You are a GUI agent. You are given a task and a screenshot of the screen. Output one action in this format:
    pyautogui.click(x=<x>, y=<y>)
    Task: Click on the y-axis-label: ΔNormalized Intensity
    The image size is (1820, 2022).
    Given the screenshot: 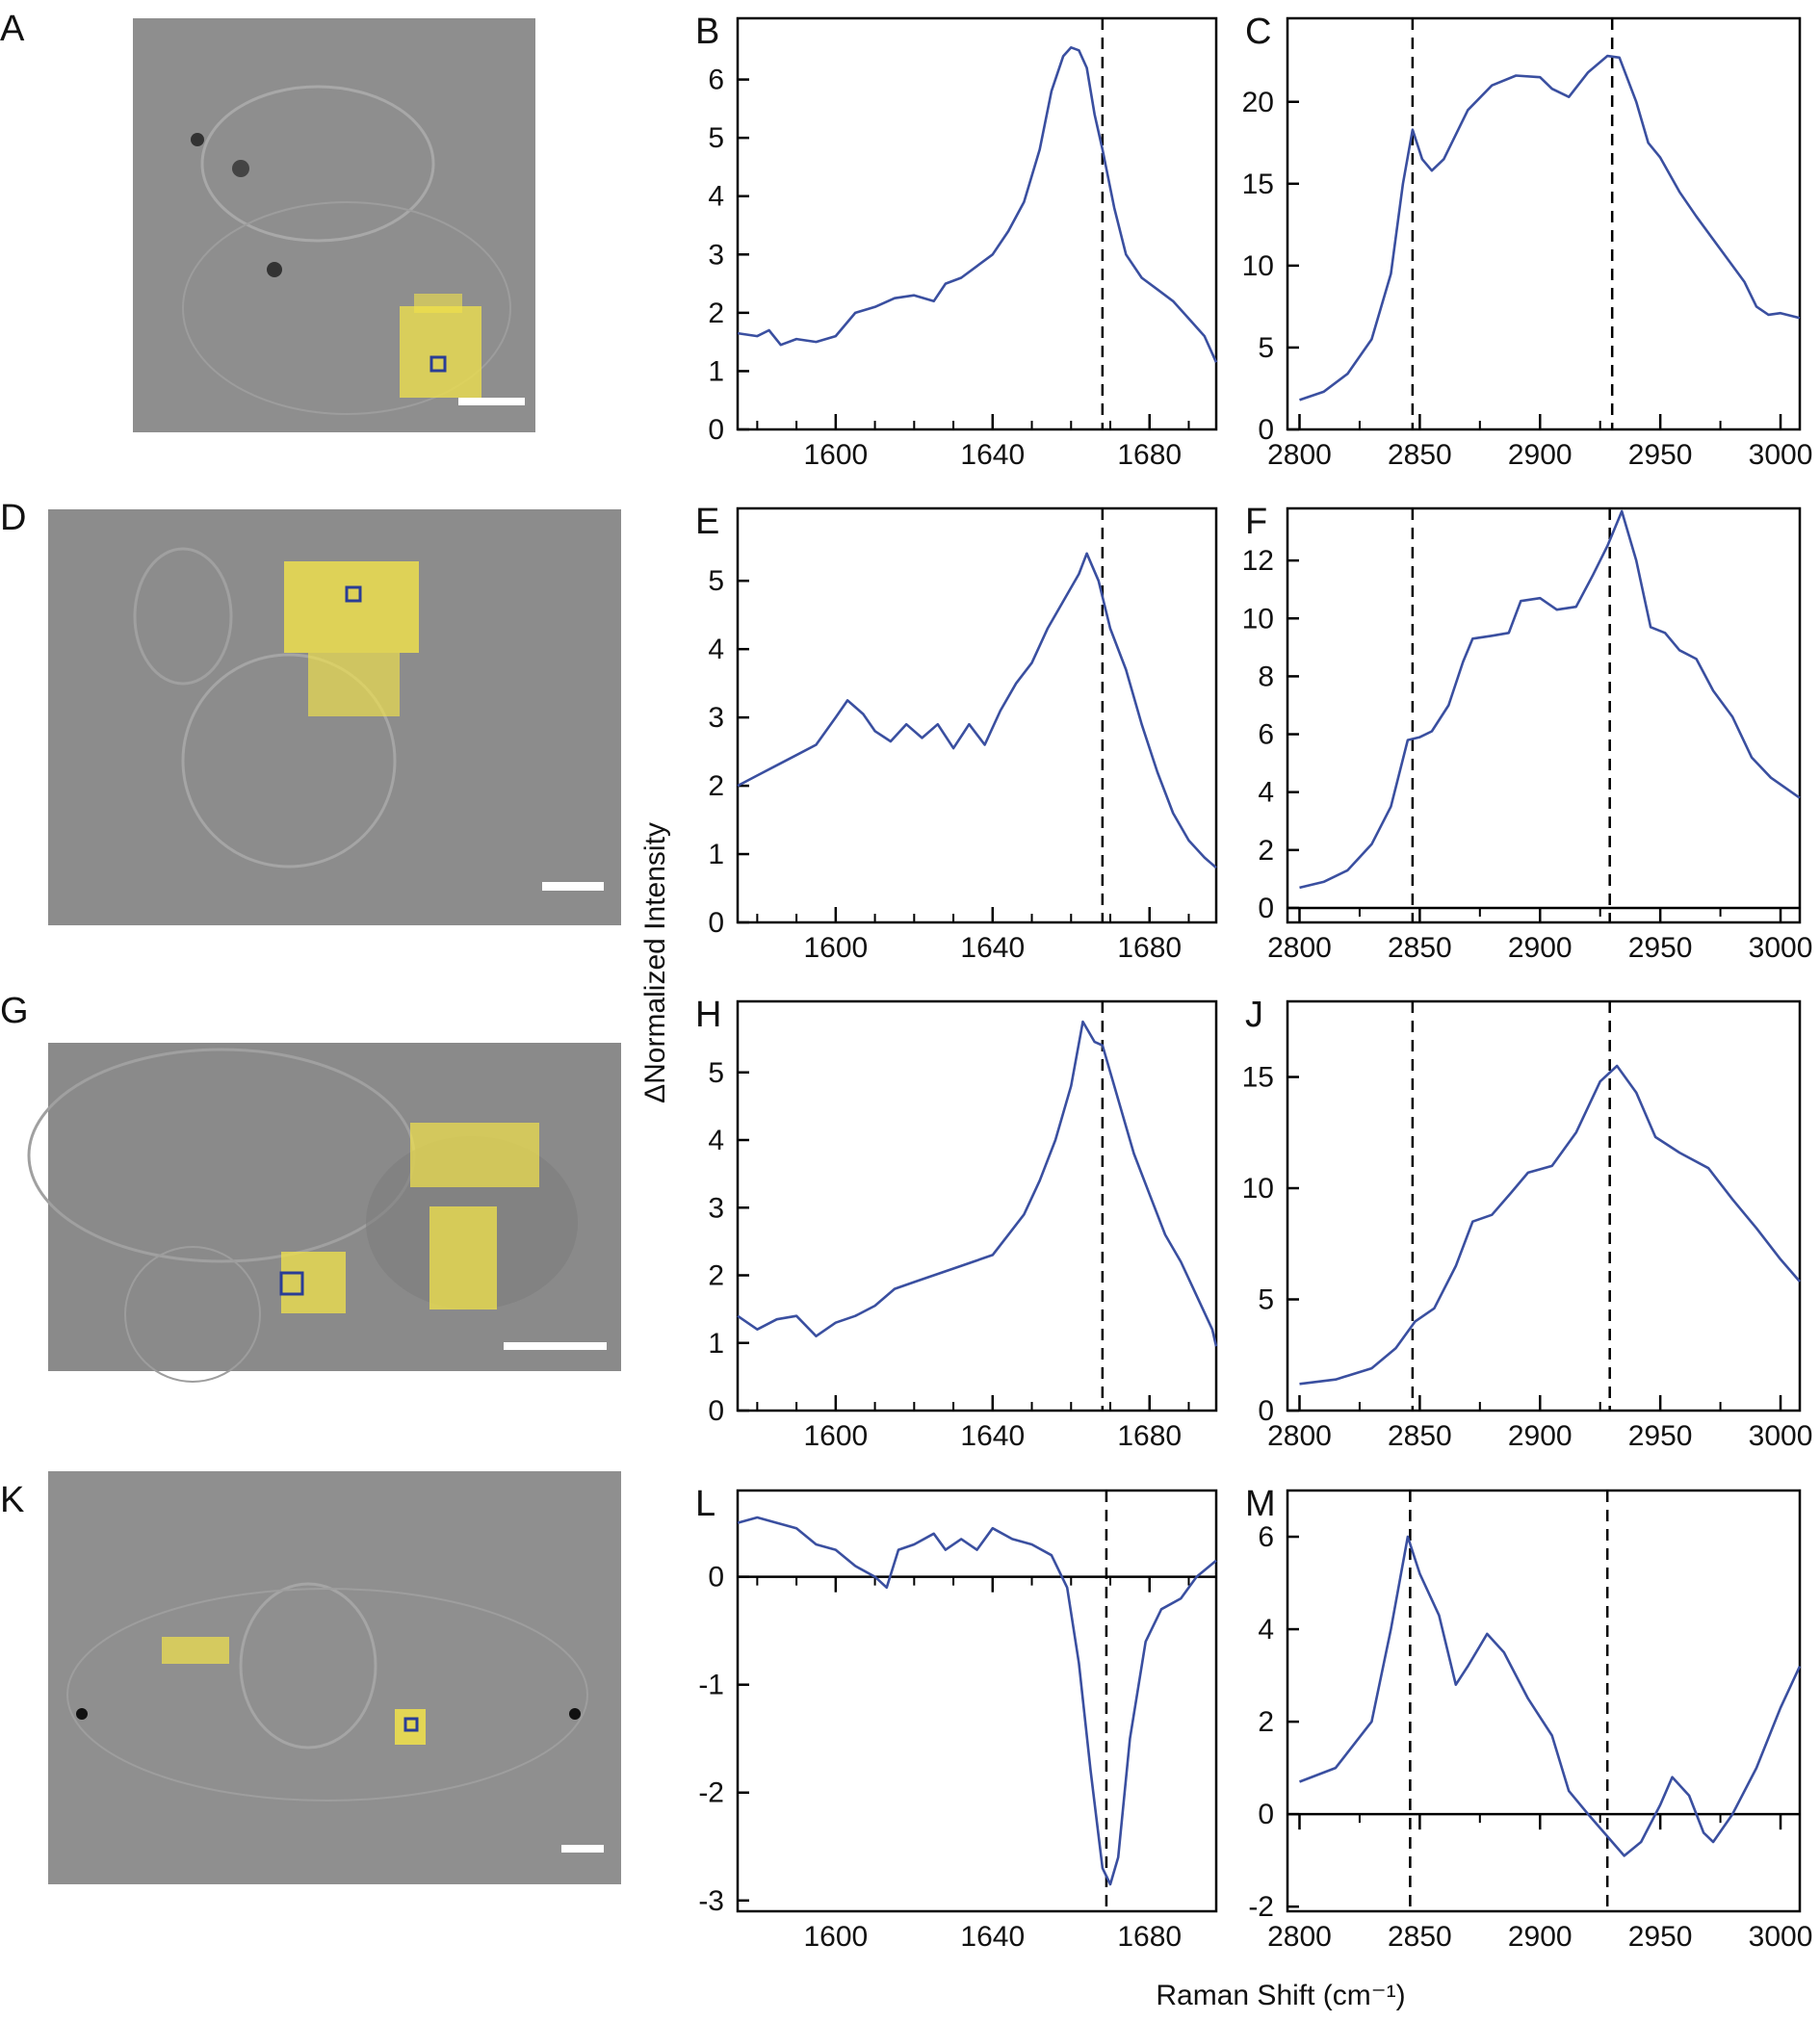 What is the action you would take?
    pyautogui.click(x=655, y=963)
    